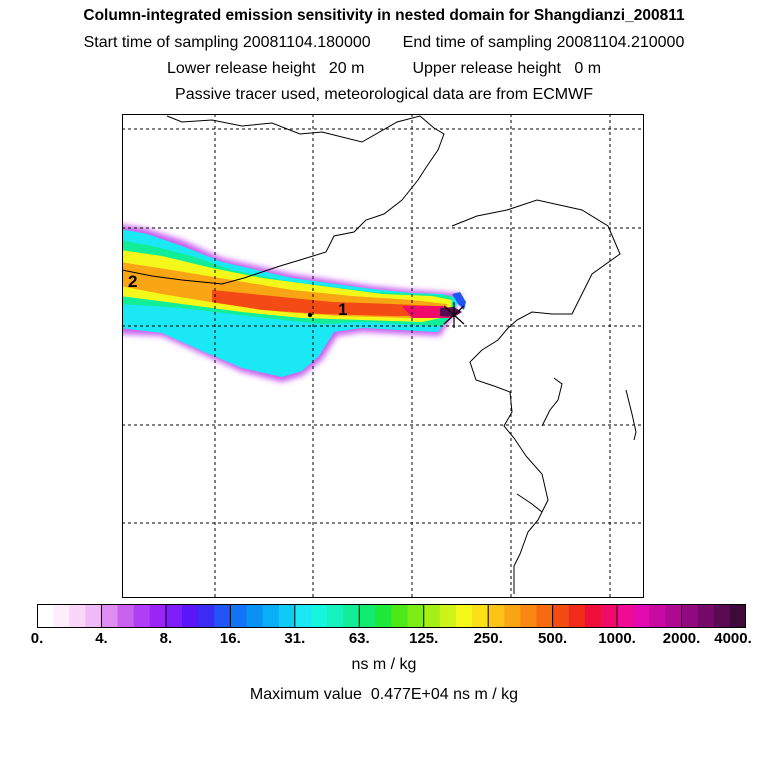  What do you see at coordinates (617, 638) in the screenshot?
I see `colorbar-tick-label: 1000.` at bounding box center [617, 638].